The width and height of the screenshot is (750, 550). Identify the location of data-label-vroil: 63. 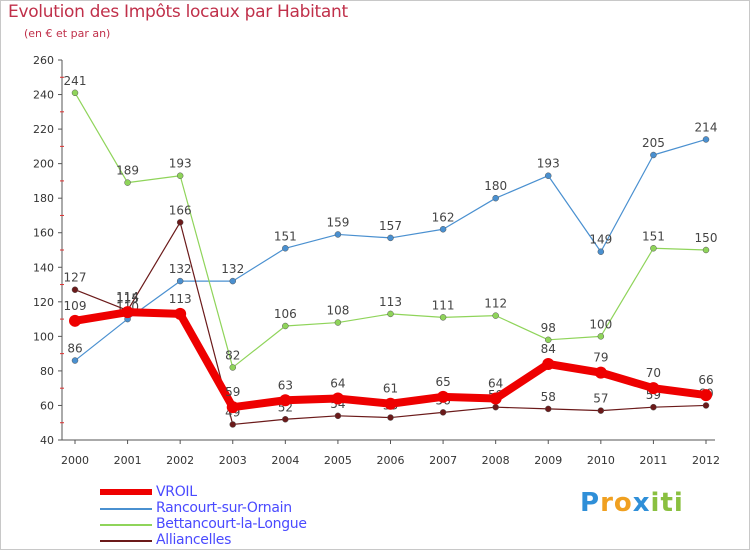
(285, 385).